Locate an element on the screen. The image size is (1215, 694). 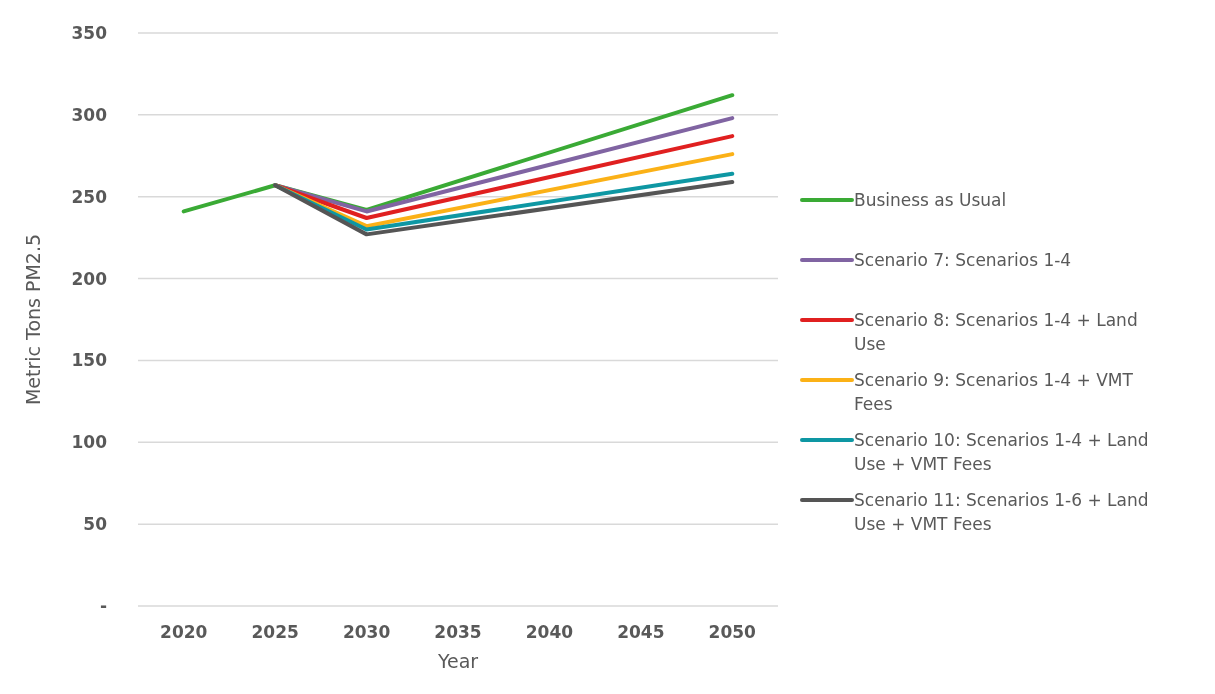
y-tick-label: 200 is located at coordinates (89, 278).